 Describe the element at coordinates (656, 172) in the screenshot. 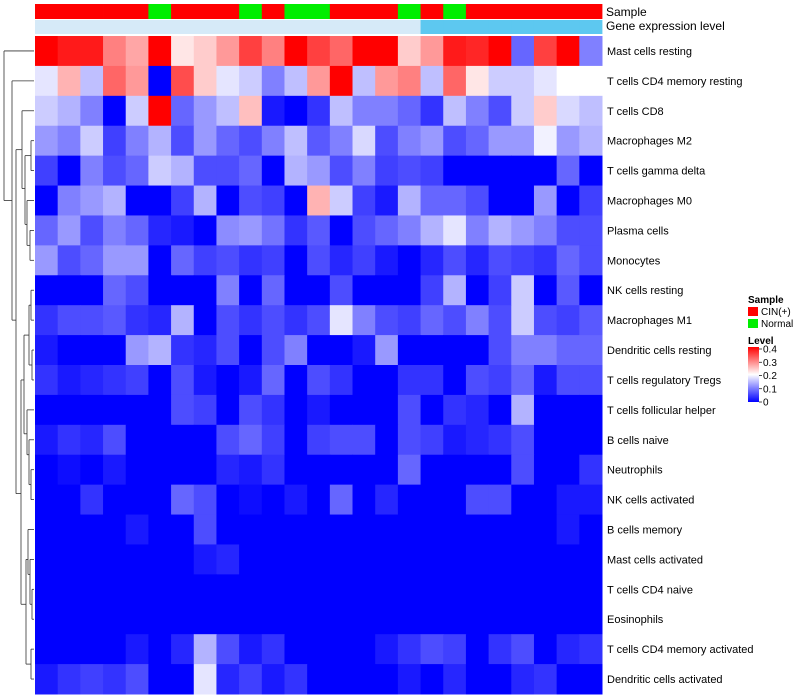

I see `row-label: T cells gamma delta` at that location.